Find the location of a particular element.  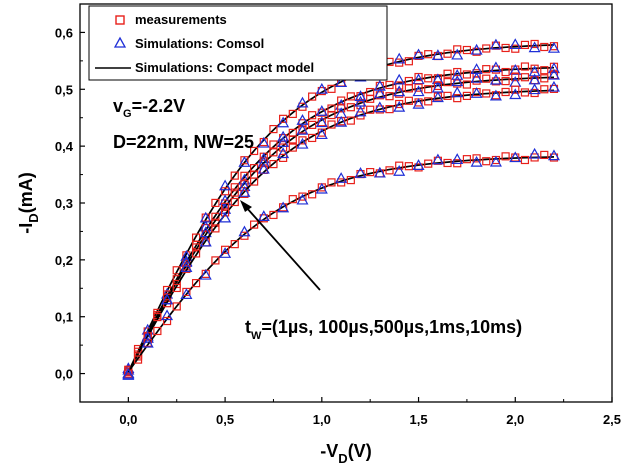

y-tick-label: 0,3 is located at coordinates (64, 203).